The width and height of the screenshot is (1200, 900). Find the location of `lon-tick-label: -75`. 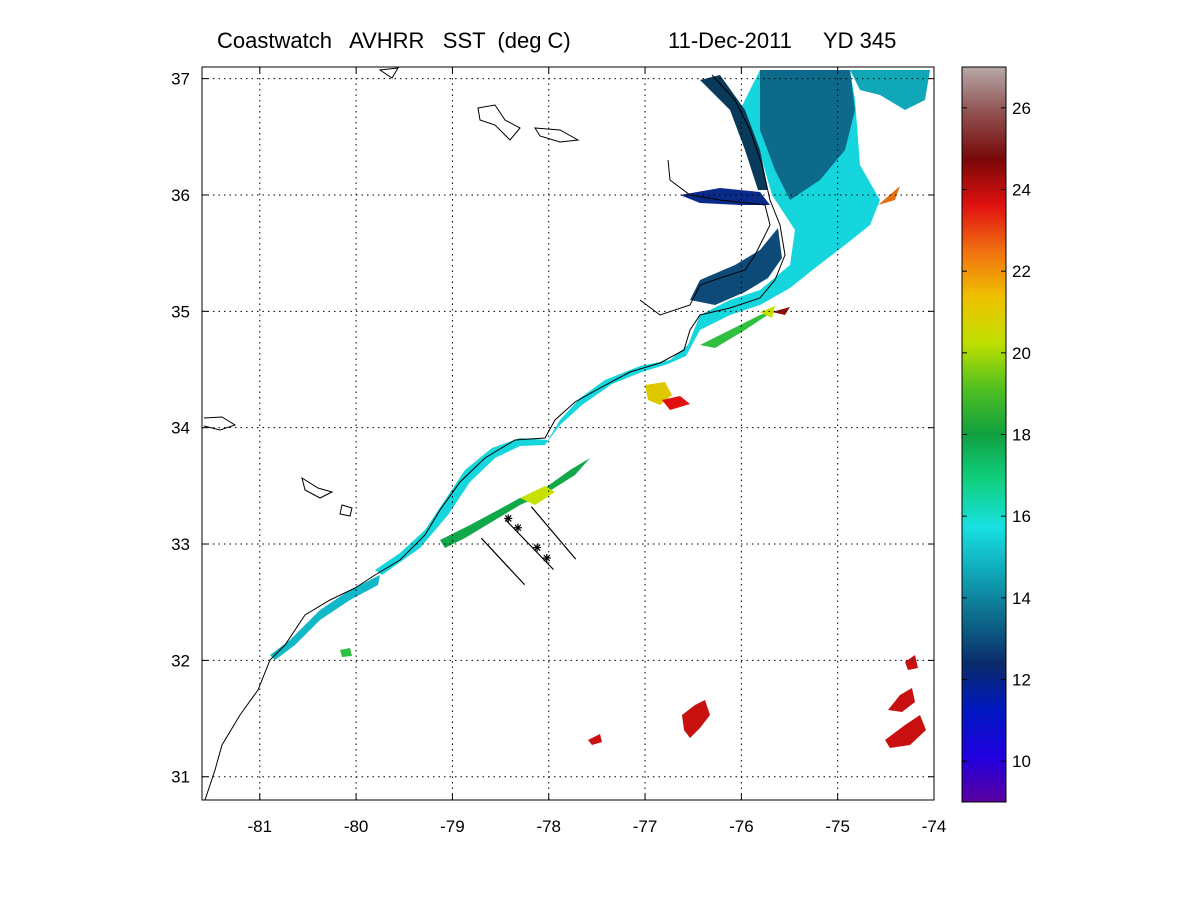

lon-tick-label: -75 is located at coordinates (837, 826).